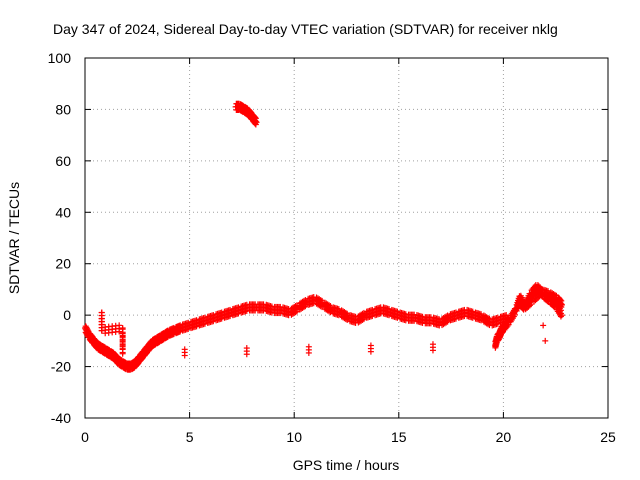 The image size is (640, 480). I want to click on x-axis-label: GPS time / hours, so click(346, 465).